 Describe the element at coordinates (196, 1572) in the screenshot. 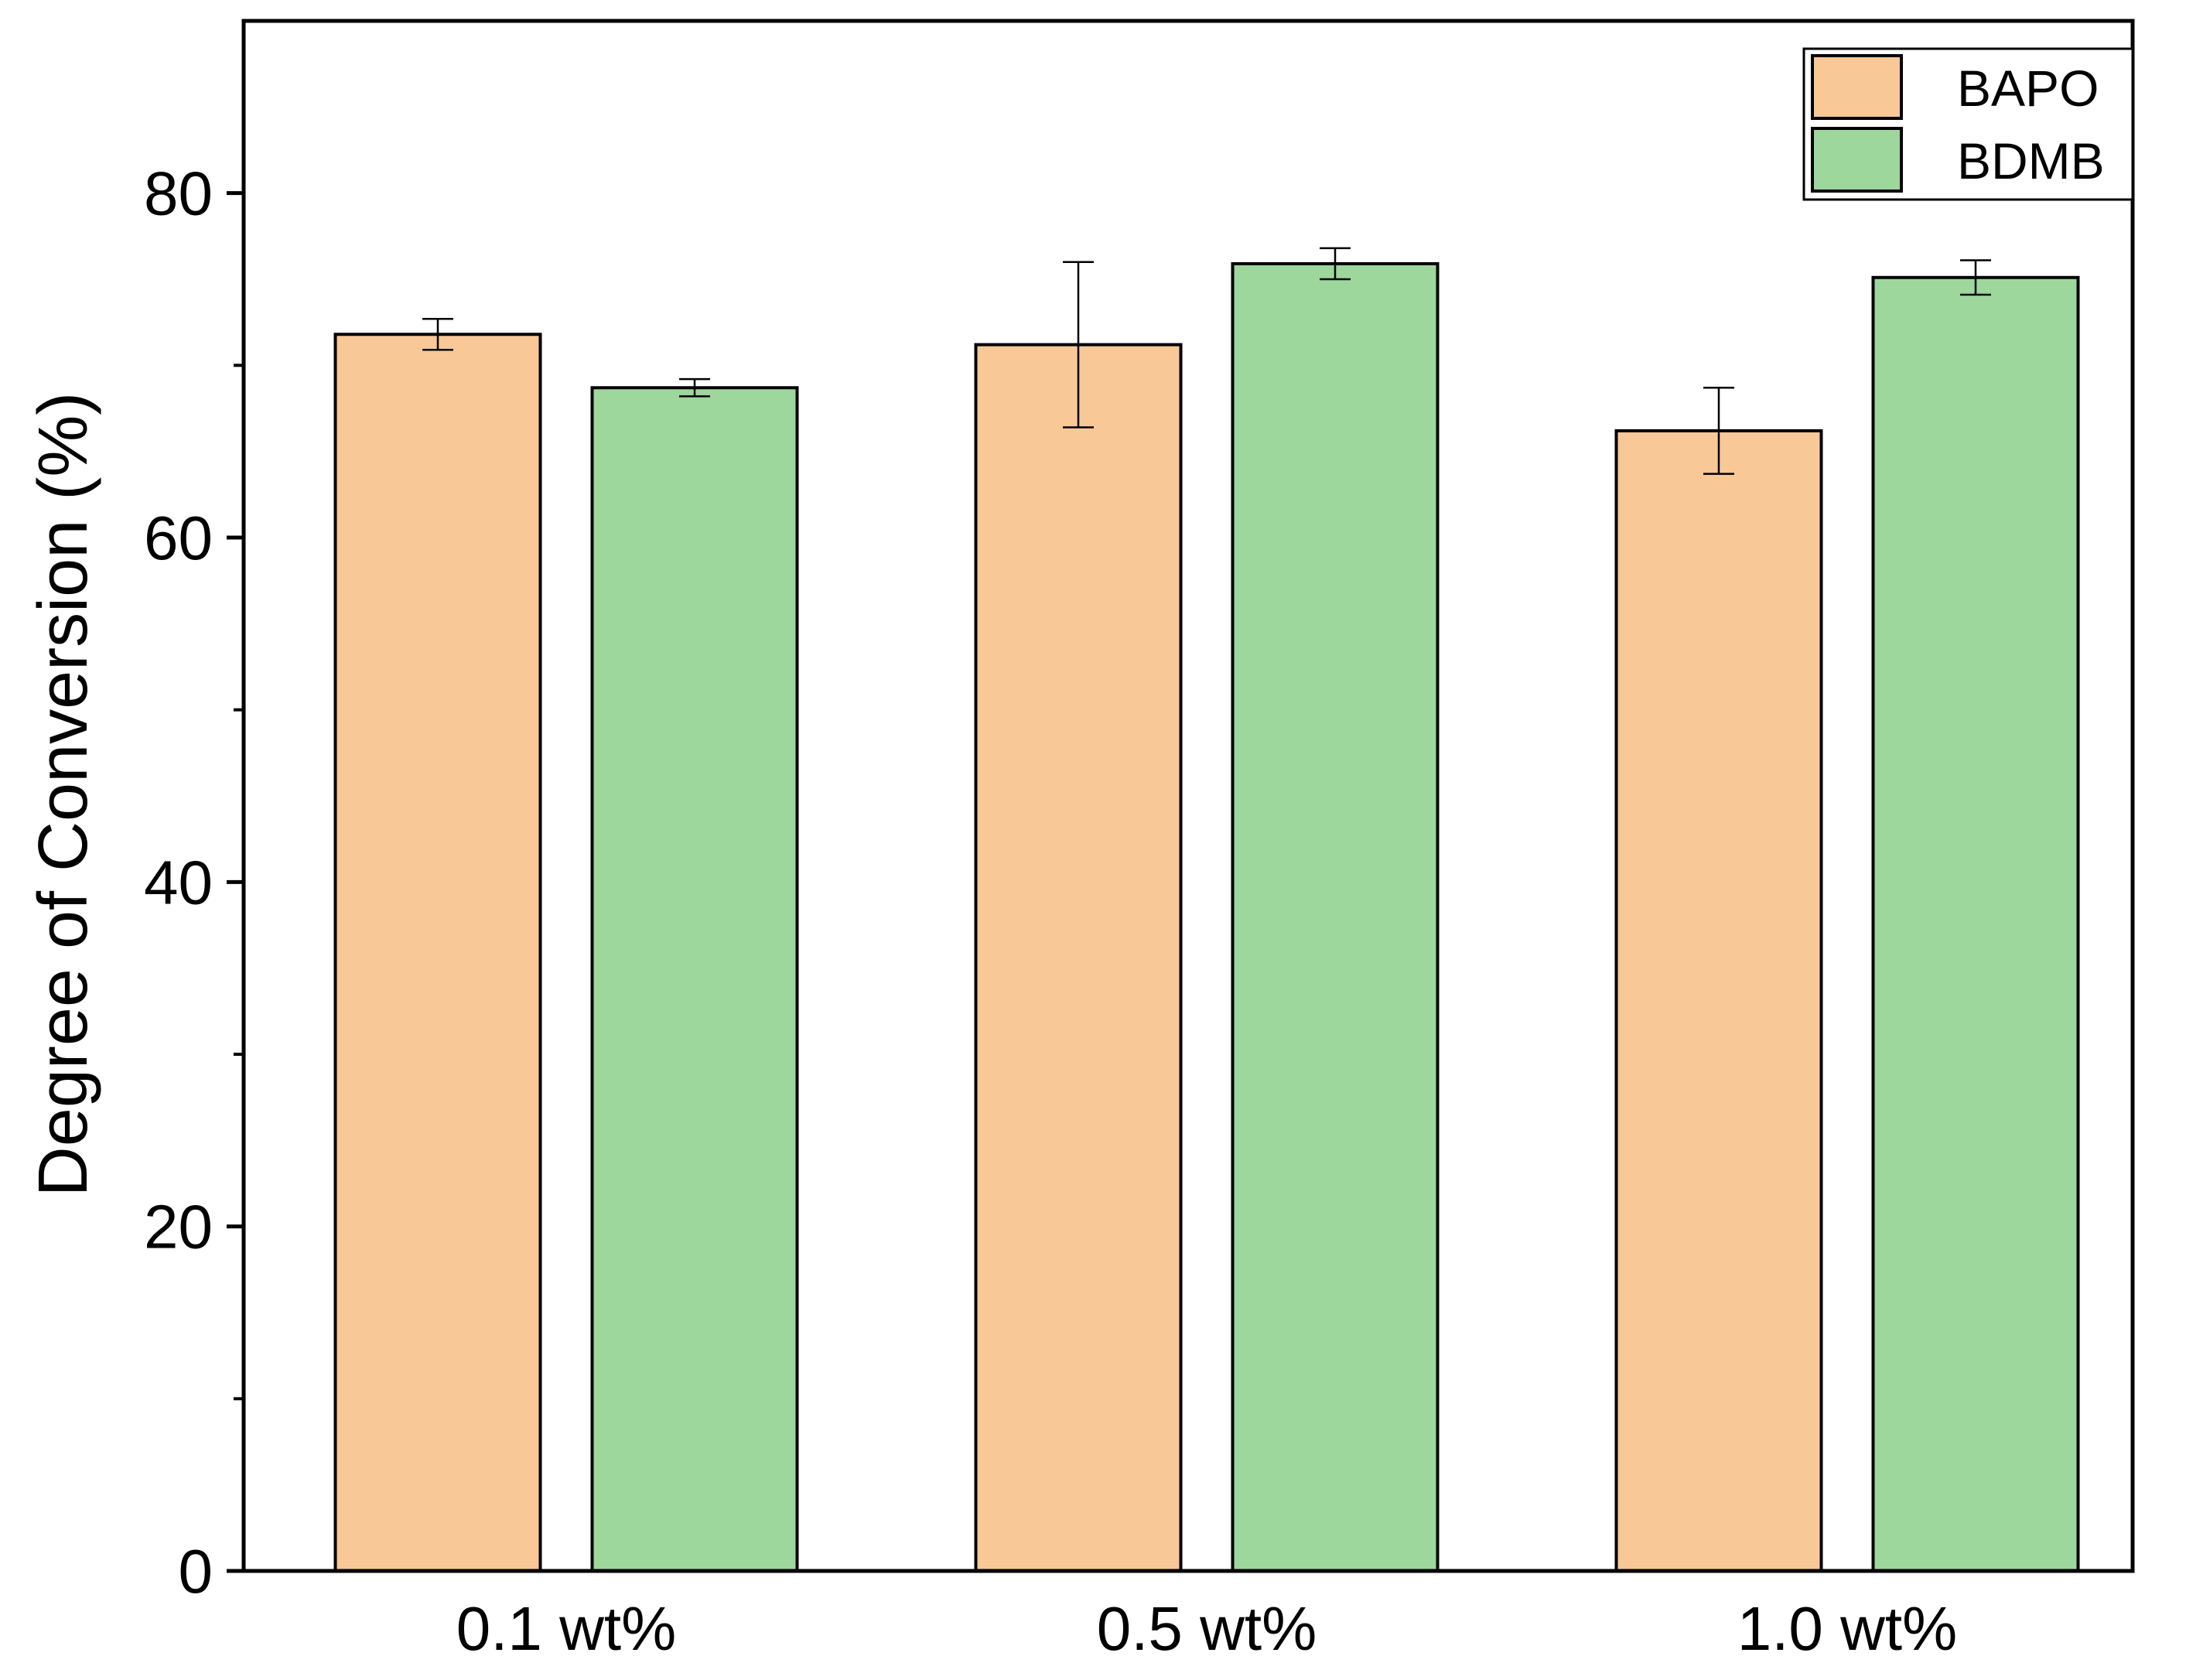

I see `y-tick-label-0: 0` at that location.